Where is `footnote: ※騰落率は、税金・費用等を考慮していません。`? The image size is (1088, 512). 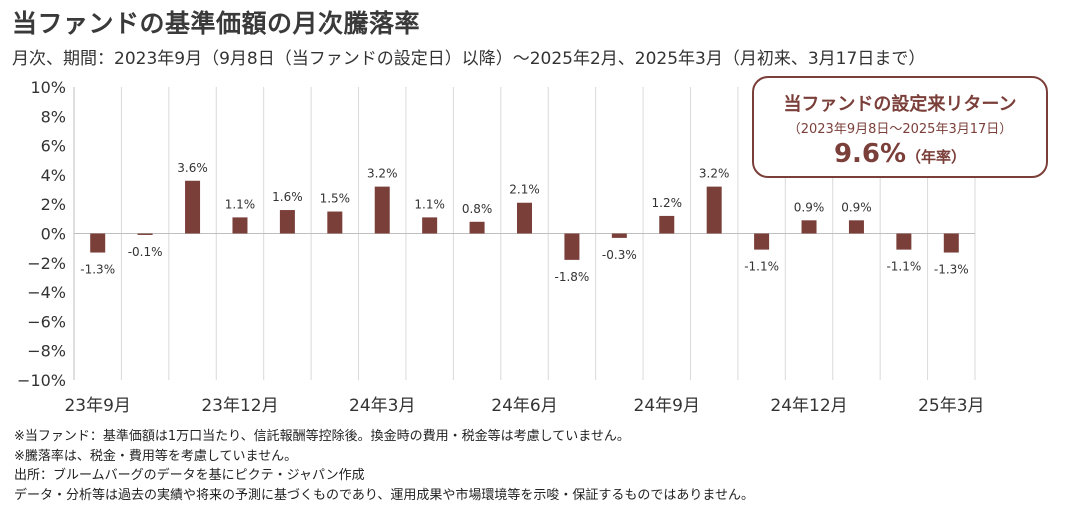
footnote: ※騰落率は、税金・費用等を考慮していません。 is located at coordinates (156, 456).